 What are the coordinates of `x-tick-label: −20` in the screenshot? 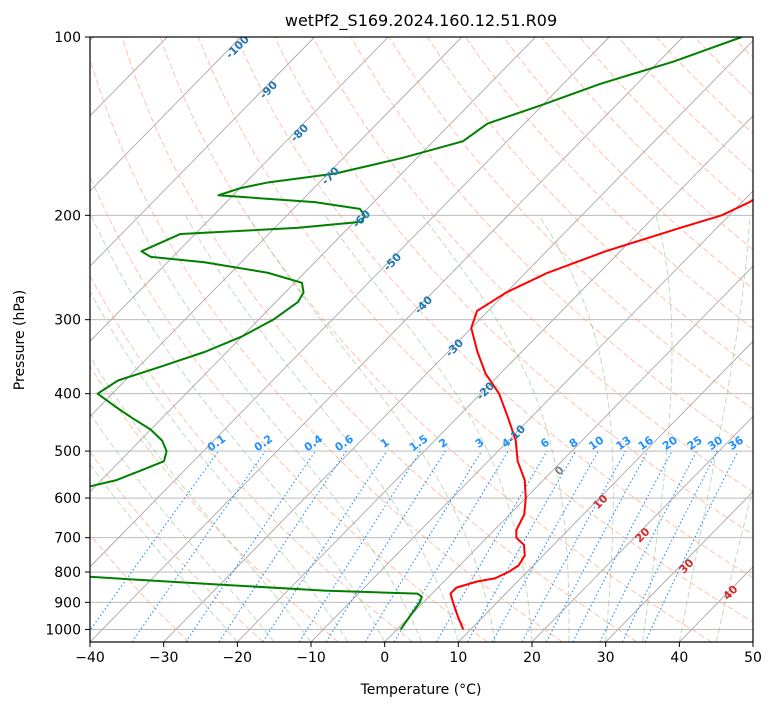 It's located at (238, 658).